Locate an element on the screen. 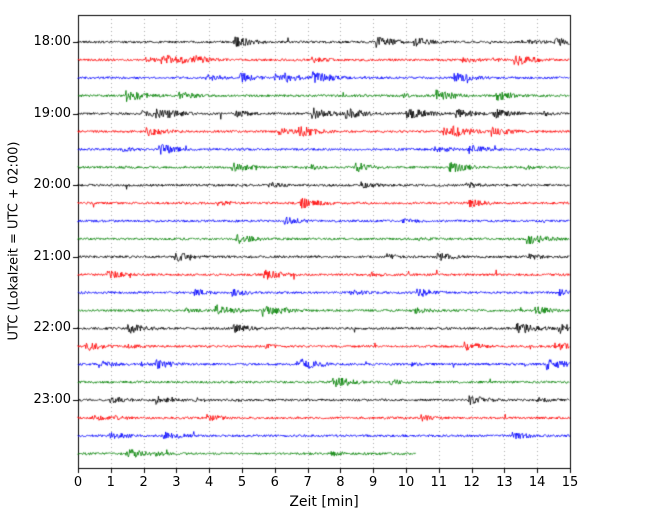 This screenshot has height=520, width=650. x-tick-label: 2 is located at coordinates (143, 482).